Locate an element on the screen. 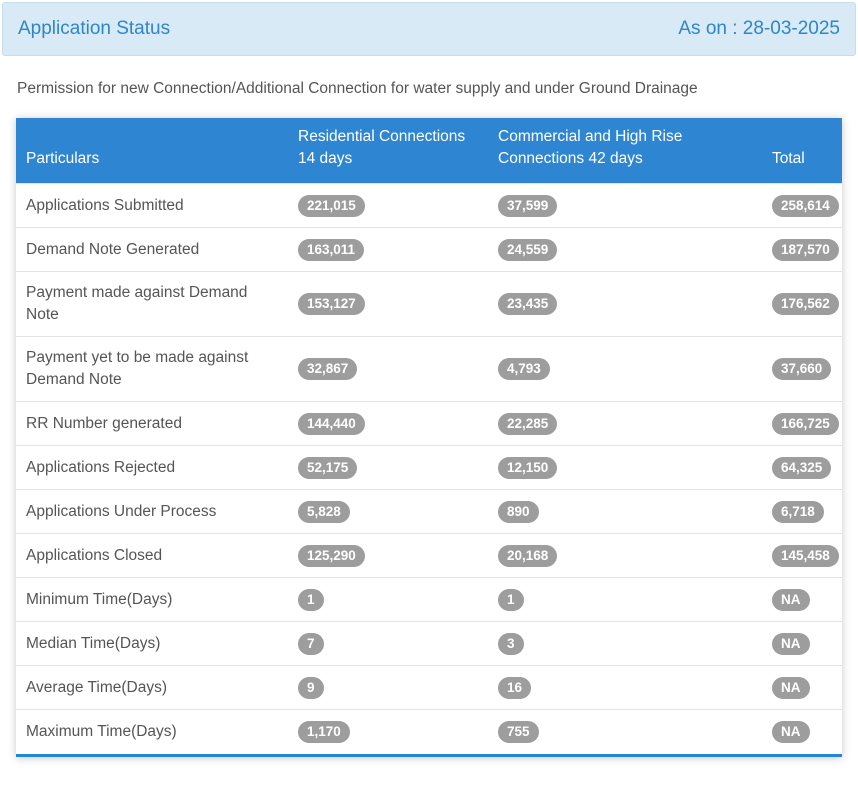 This screenshot has width=858, height=788. commercial-value-badge: 20,168 is located at coordinates (528, 555).